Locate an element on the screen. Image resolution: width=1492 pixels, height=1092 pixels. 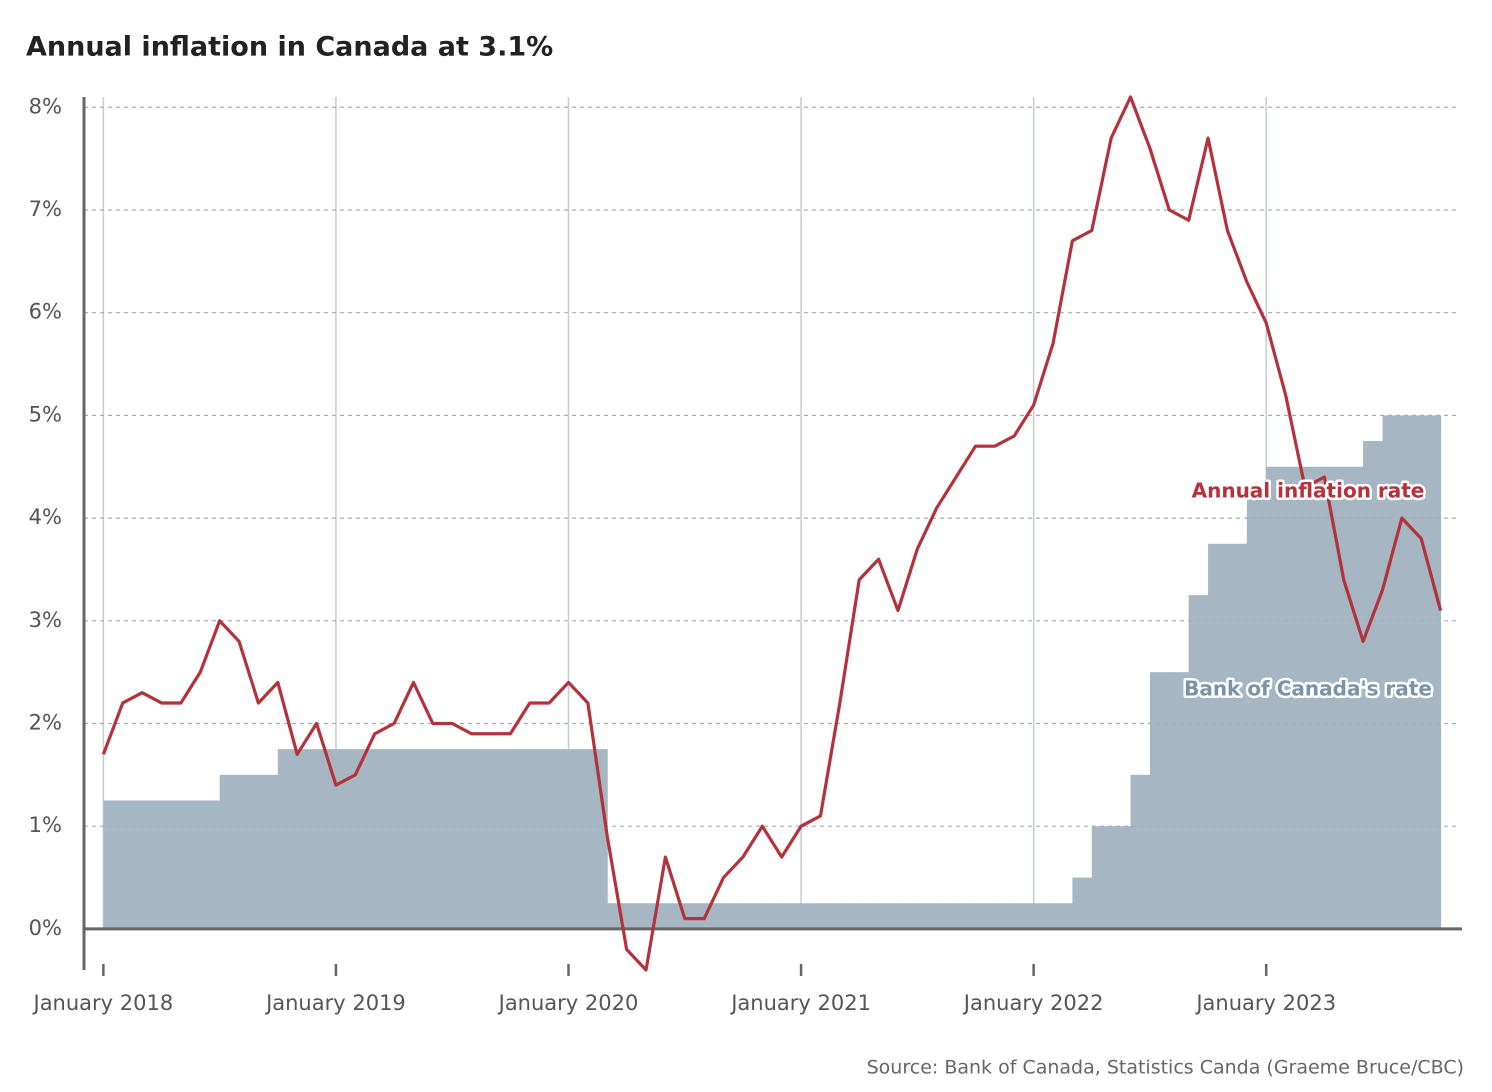
x-tick-label: January 2023 is located at coordinates (1265, 1003).